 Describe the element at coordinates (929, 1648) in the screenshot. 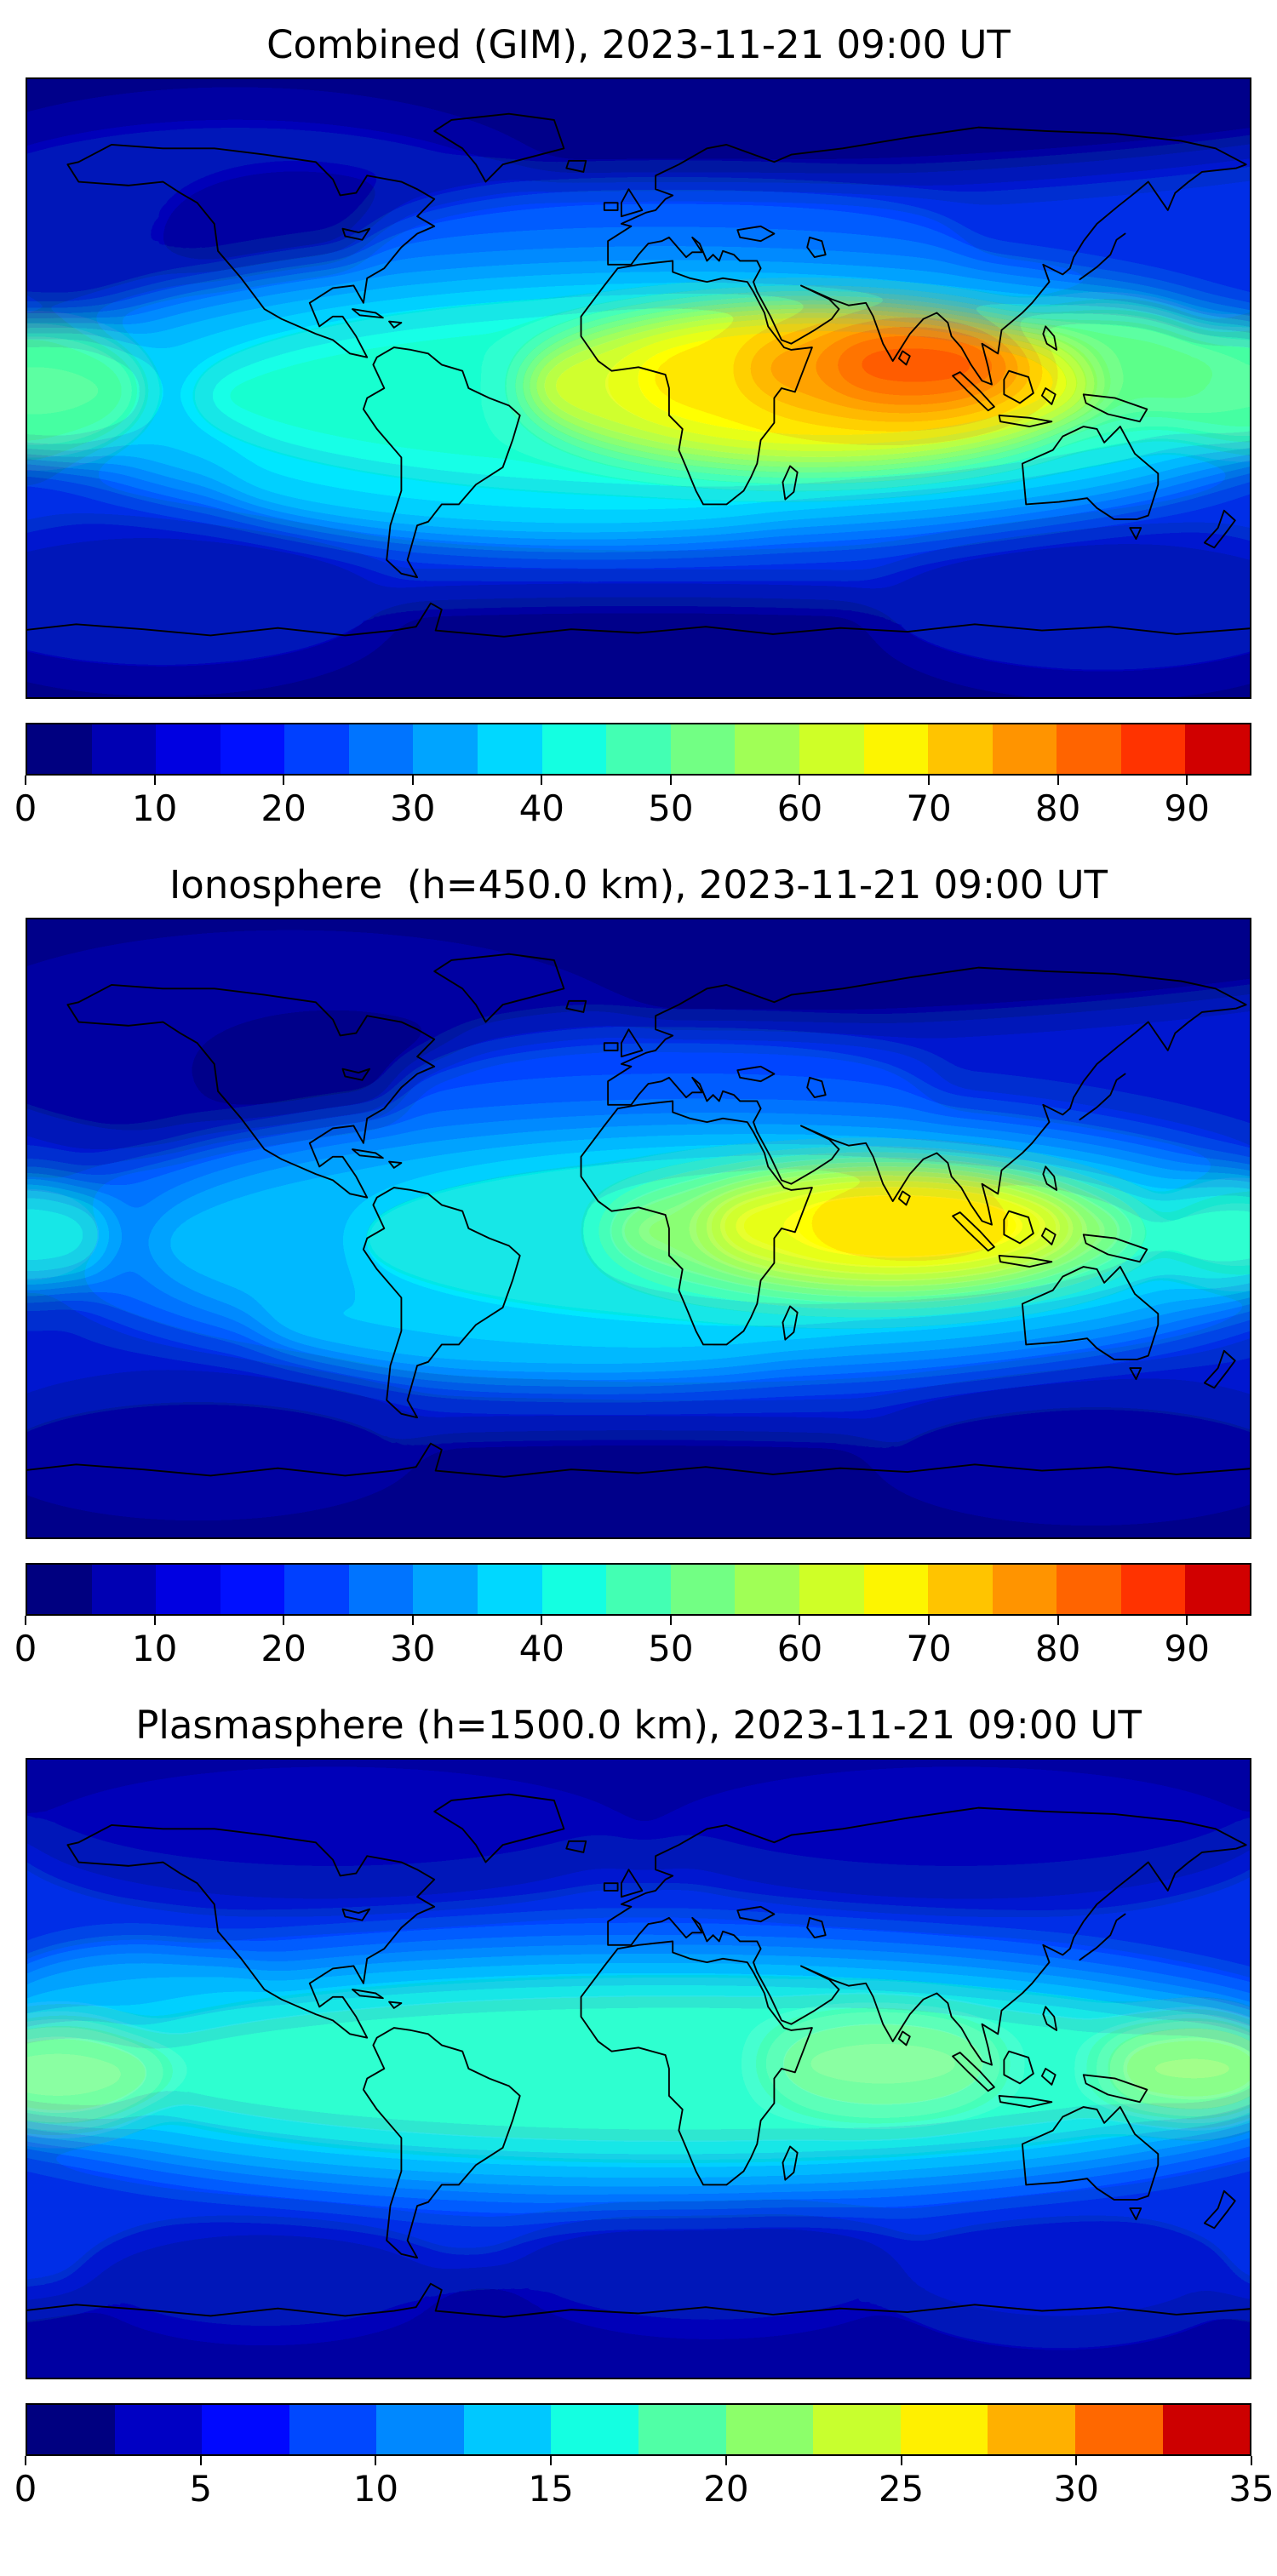

I see `colorbar-tick-label: 70` at that location.